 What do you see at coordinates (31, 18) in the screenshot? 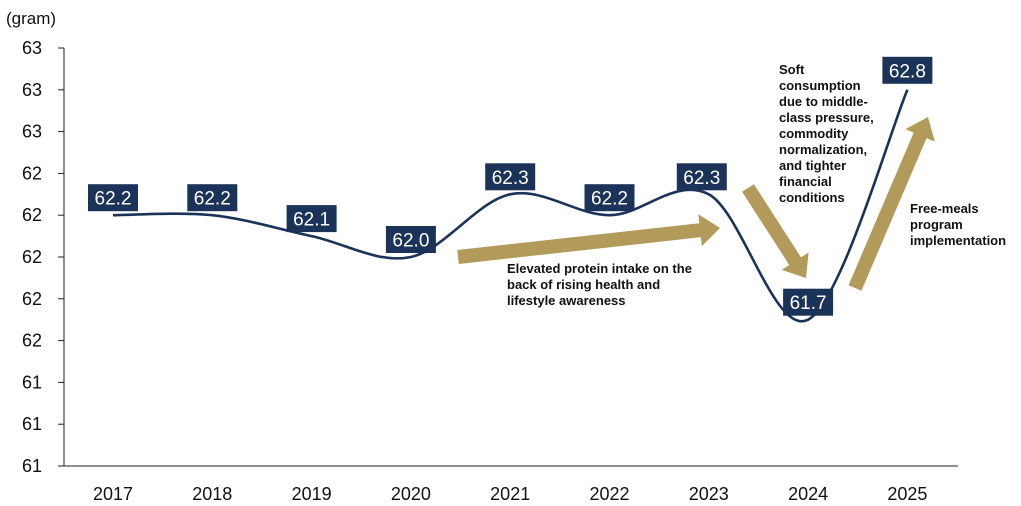
I see `y-axis-unit-label: (gram)` at bounding box center [31, 18].